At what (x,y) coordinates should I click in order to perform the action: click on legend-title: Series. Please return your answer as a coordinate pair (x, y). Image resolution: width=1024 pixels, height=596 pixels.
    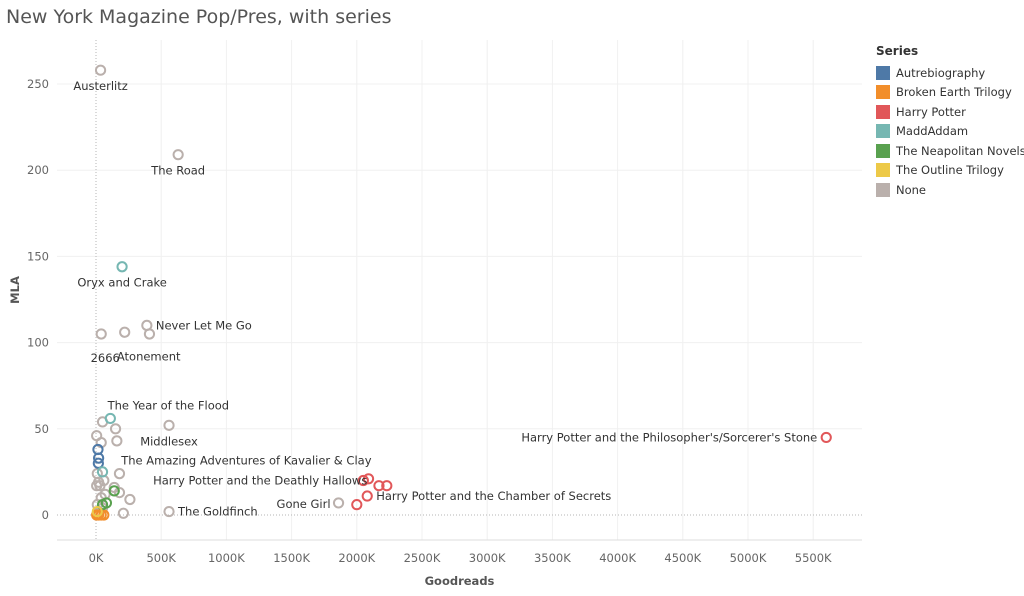
    Looking at the image, I should click on (897, 51).